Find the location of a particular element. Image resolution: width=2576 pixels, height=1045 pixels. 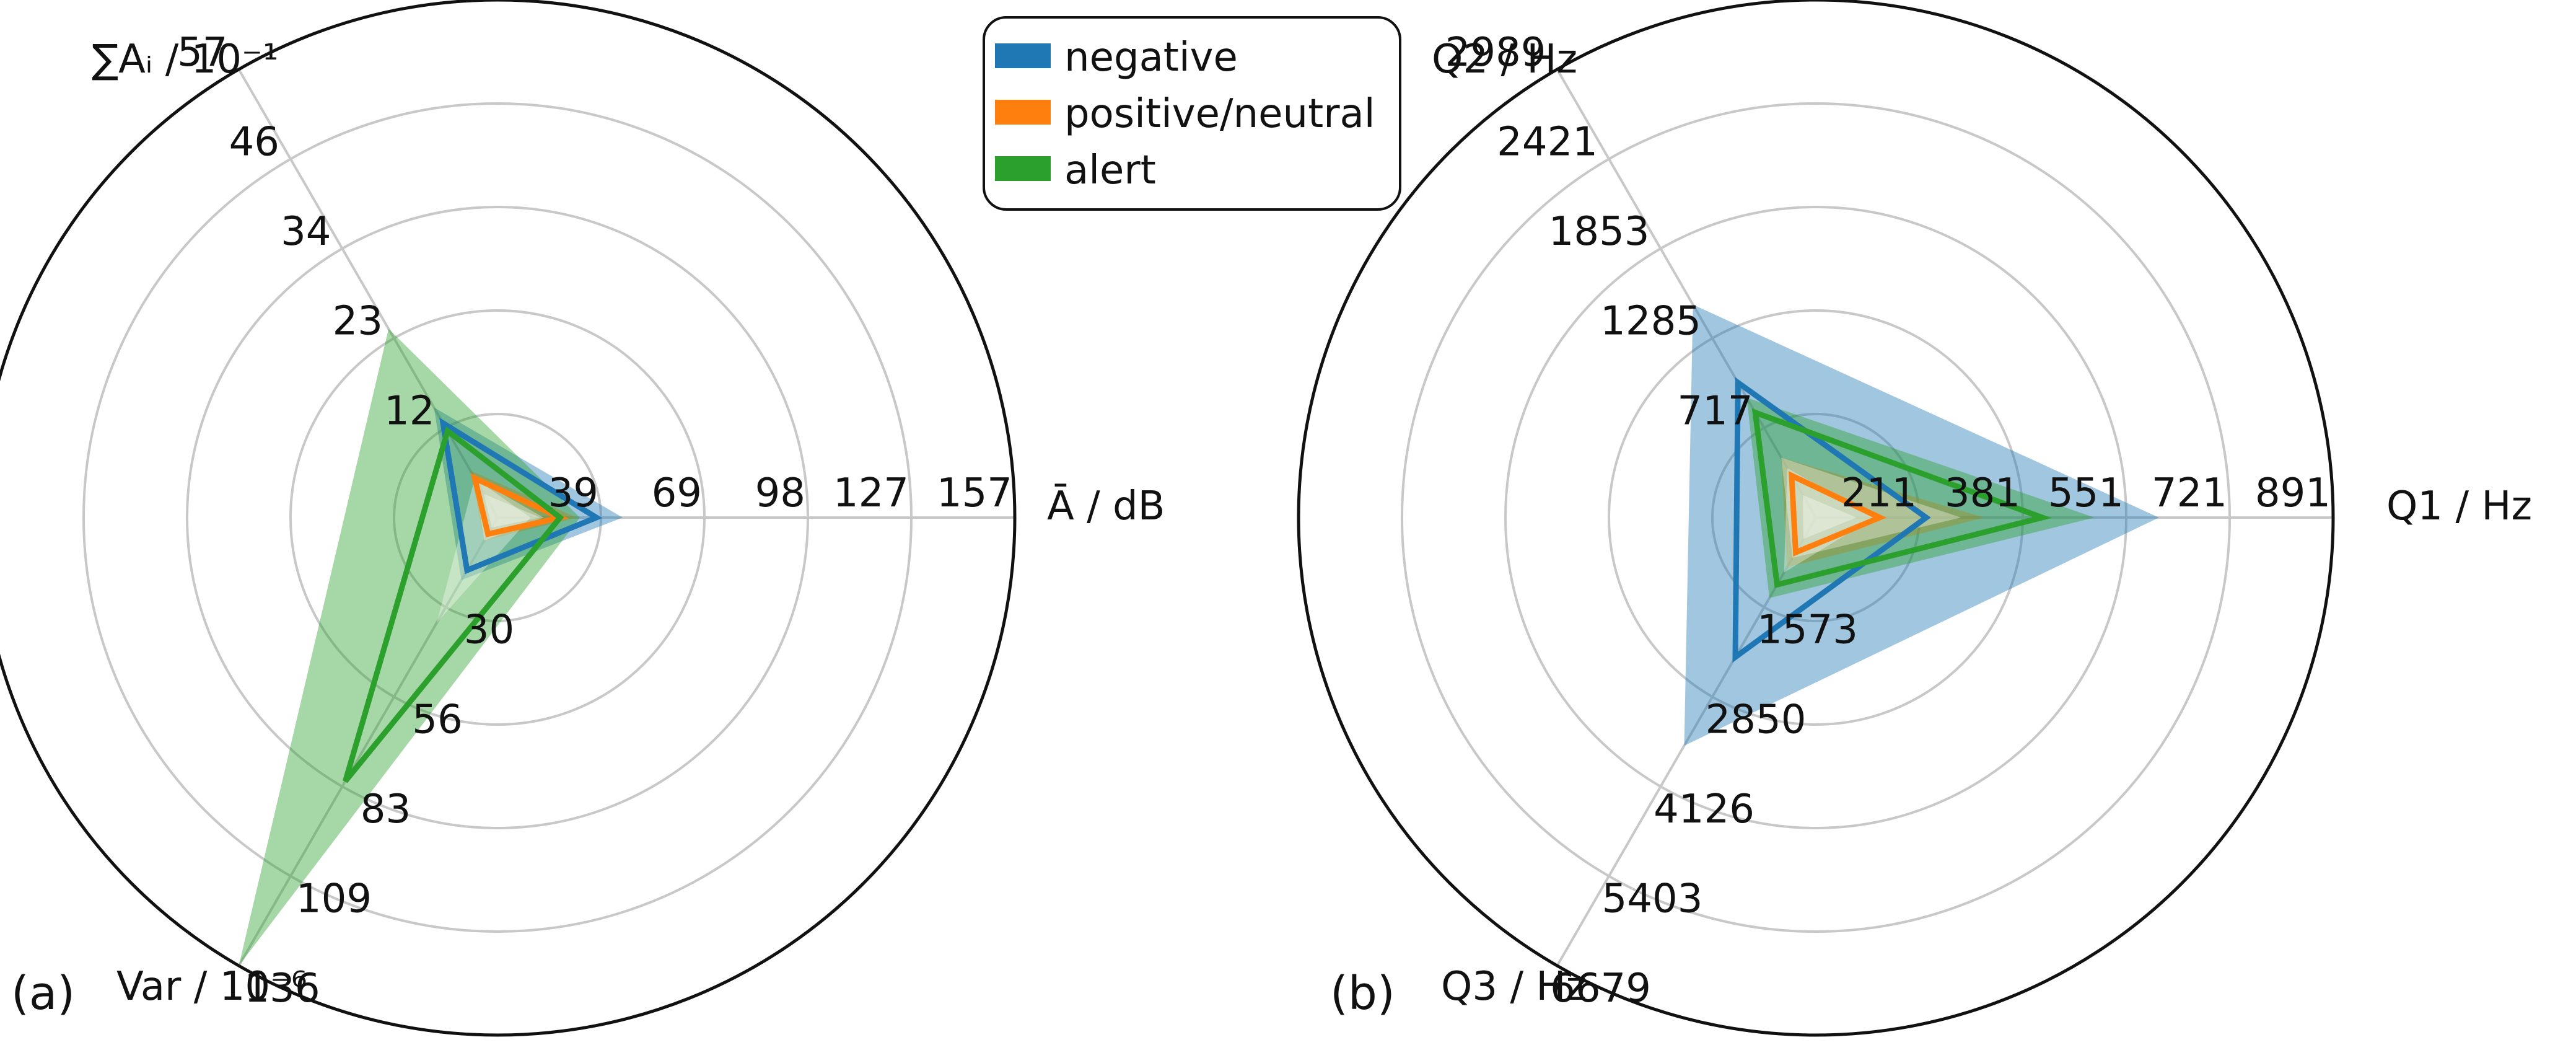

legend-swatch-positive-neutral is located at coordinates (1023, 112).